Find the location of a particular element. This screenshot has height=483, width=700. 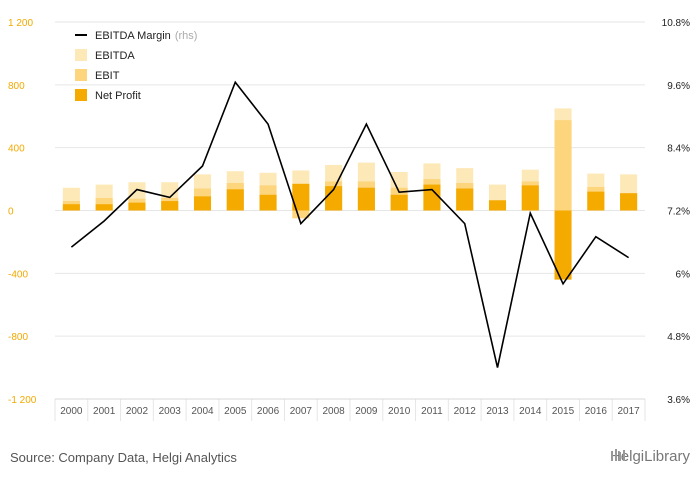

legend-swatch-ebitda is located at coordinates (81, 55).